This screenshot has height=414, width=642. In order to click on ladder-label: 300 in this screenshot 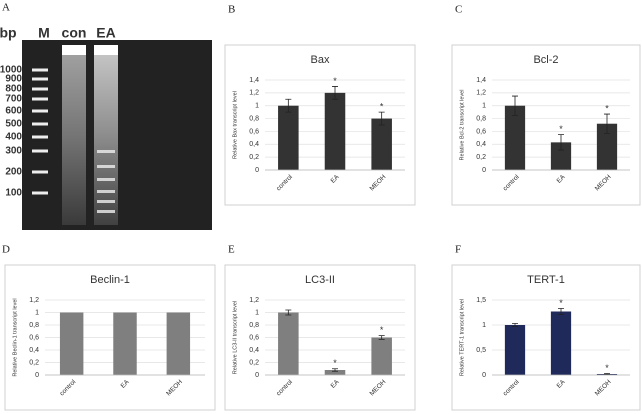, I will do `click(13, 151)`.